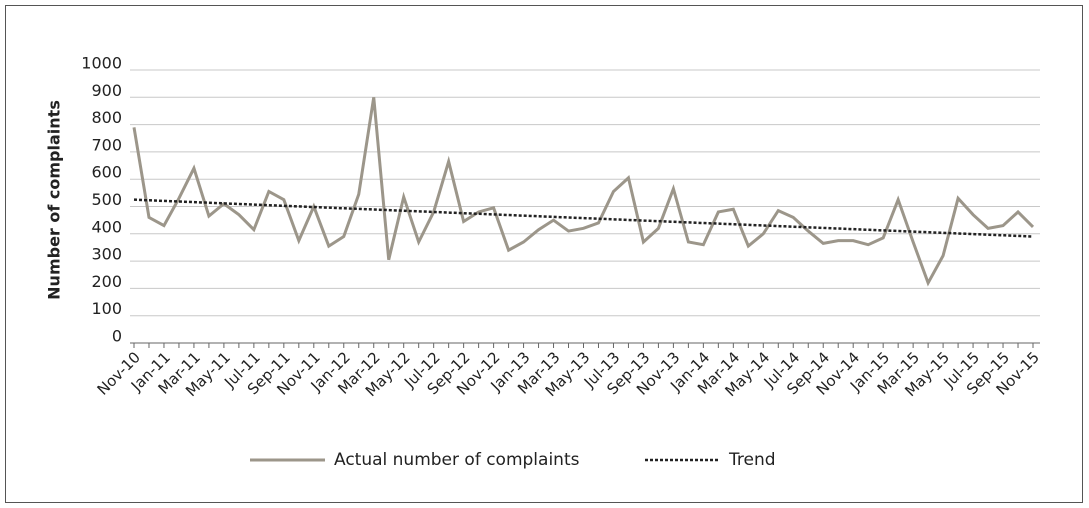  What do you see at coordinates (106, 199) in the screenshot?
I see `y-tick-label: 500` at bounding box center [106, 199].